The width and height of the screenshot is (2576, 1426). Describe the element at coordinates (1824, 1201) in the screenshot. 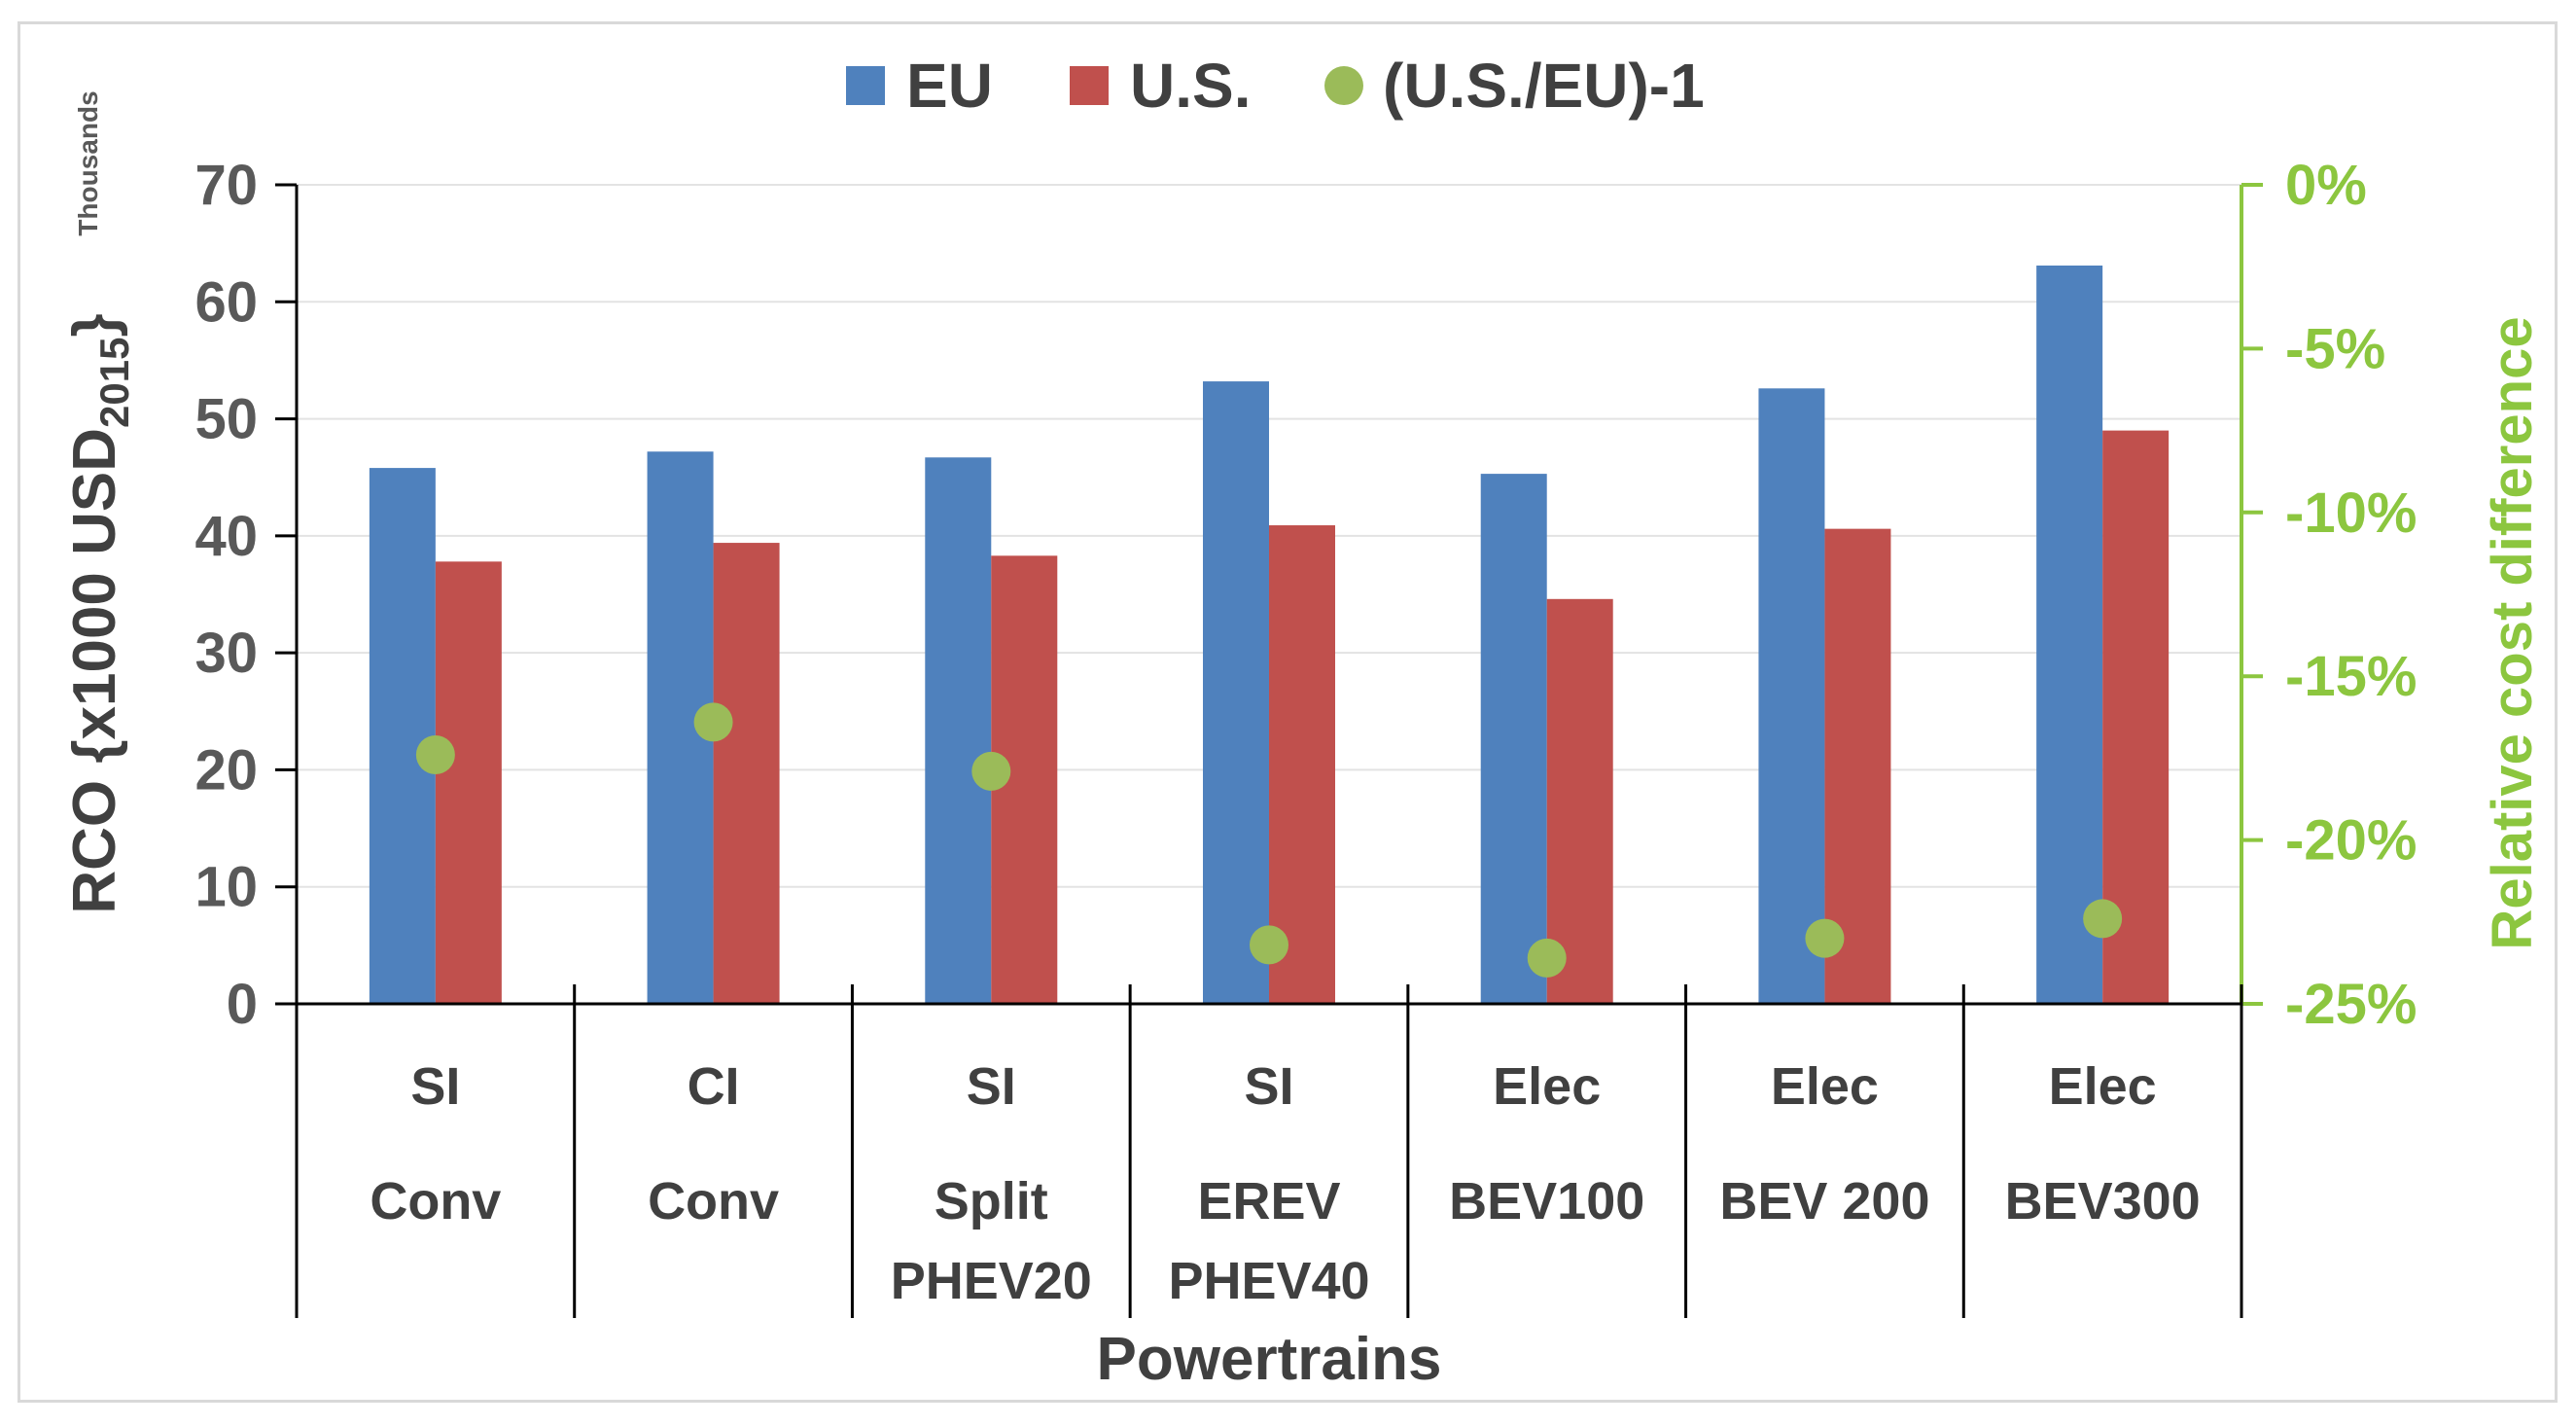

I see `category-label-line2: BEV 200` at that location.